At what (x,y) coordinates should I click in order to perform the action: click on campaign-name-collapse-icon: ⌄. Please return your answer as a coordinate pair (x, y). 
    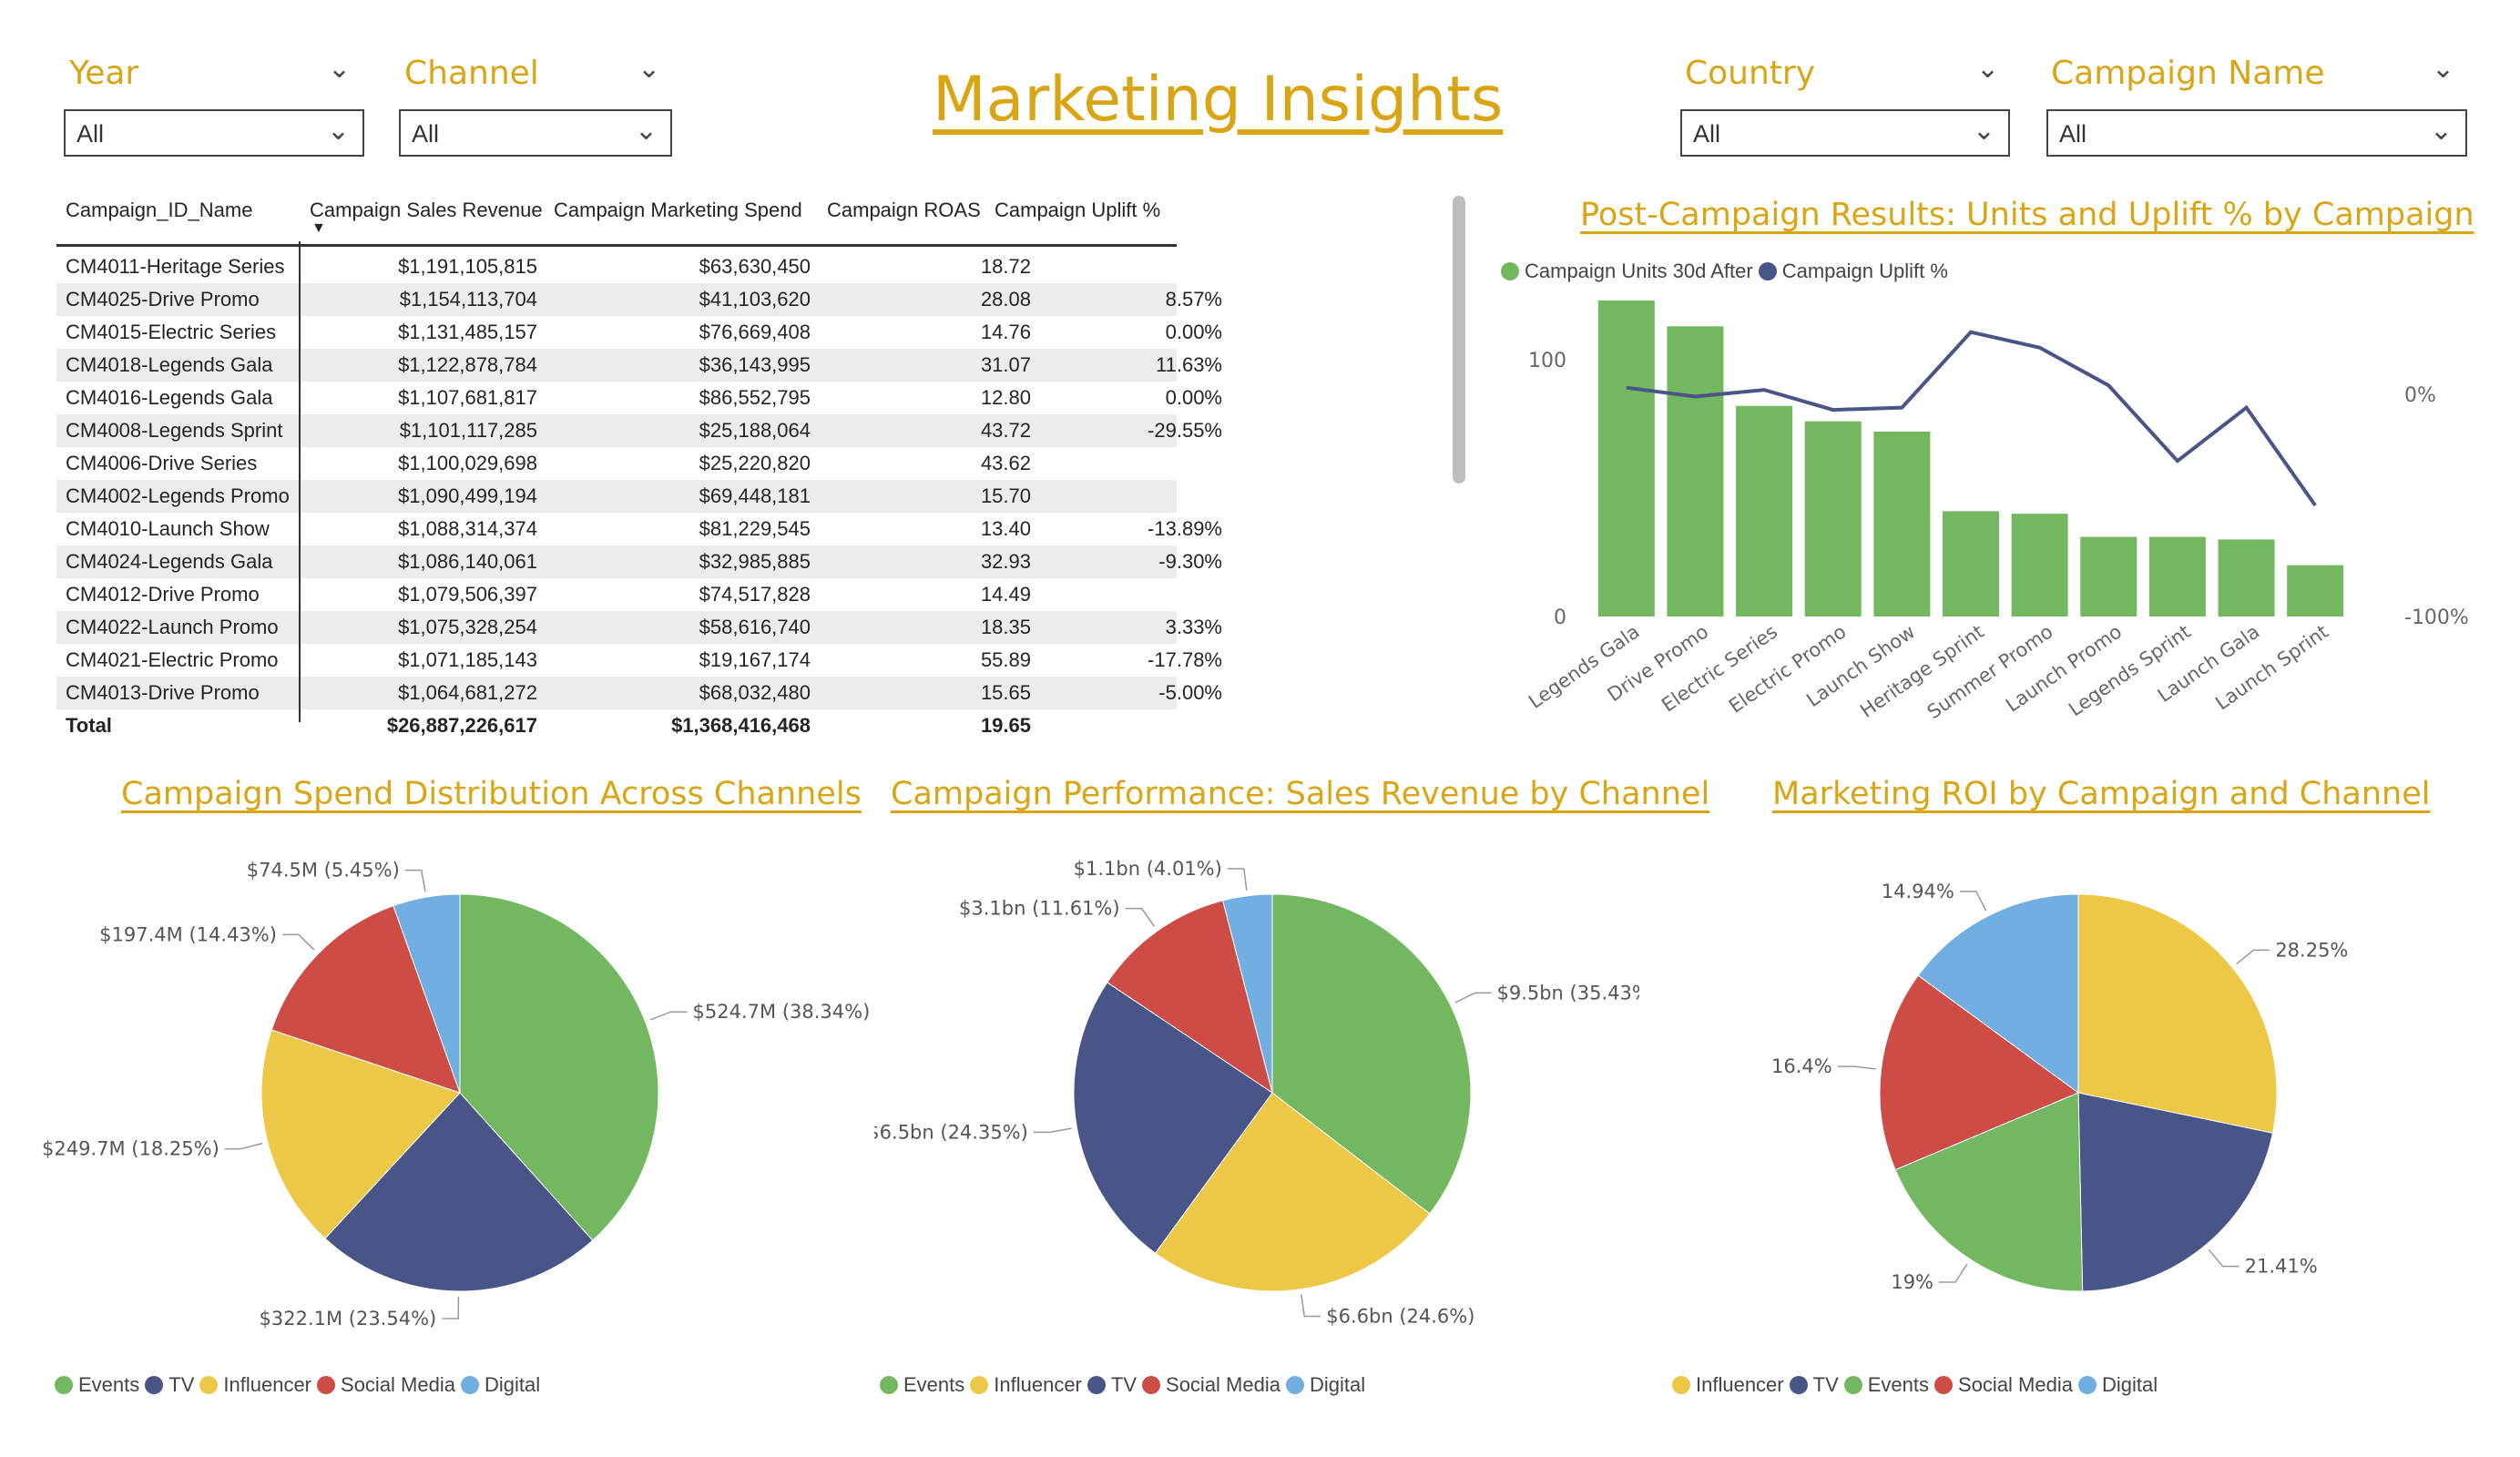
    Looking at the image, I should click on (2444, 69).